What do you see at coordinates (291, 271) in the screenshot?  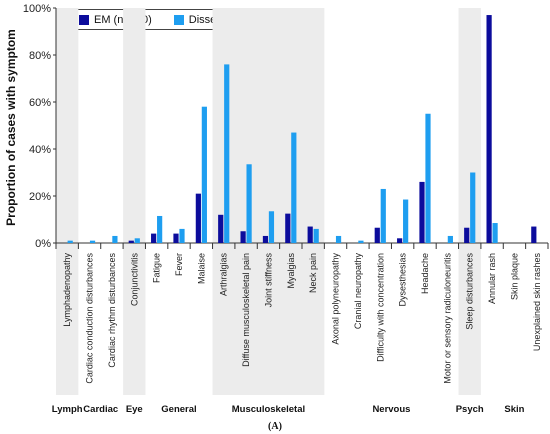 I see `x-category-label: Myalgias` at bounding box center [291, 271].